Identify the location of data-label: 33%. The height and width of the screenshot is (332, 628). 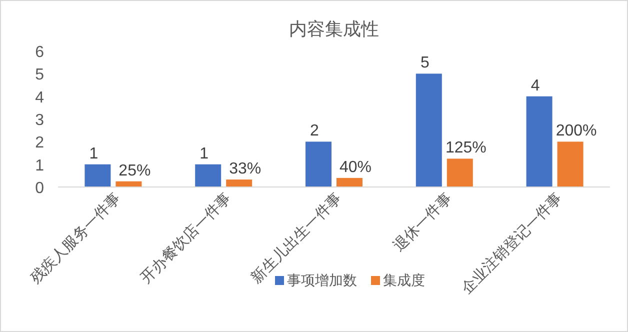
(245, 169).